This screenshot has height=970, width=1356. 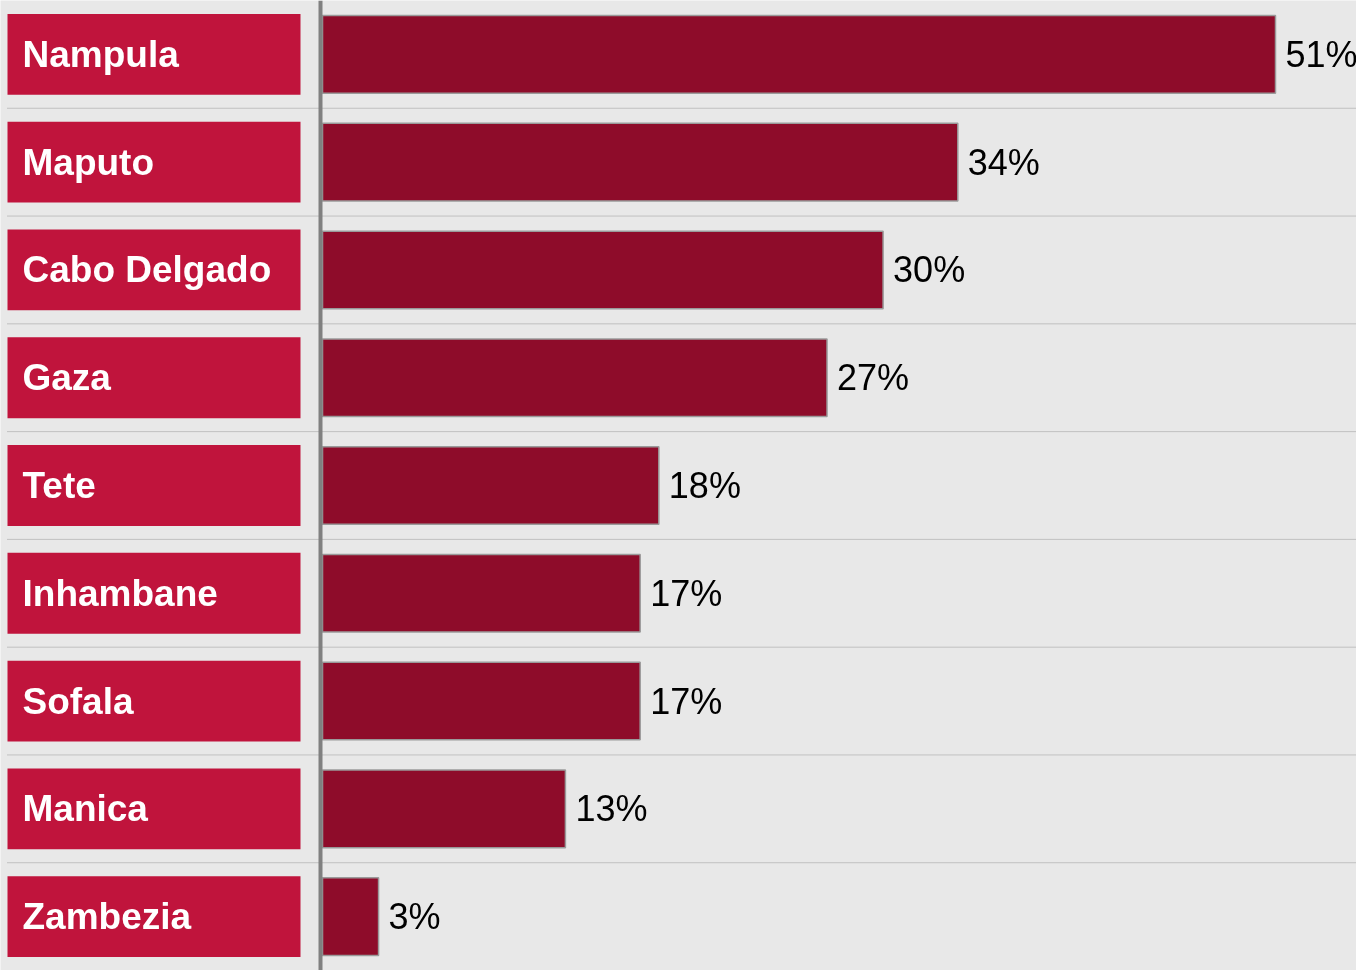 What do you see at coordinates (67, 378) in the screenshot?
I see `y-tick-label: Gaza` at bounding box center [67, 378].